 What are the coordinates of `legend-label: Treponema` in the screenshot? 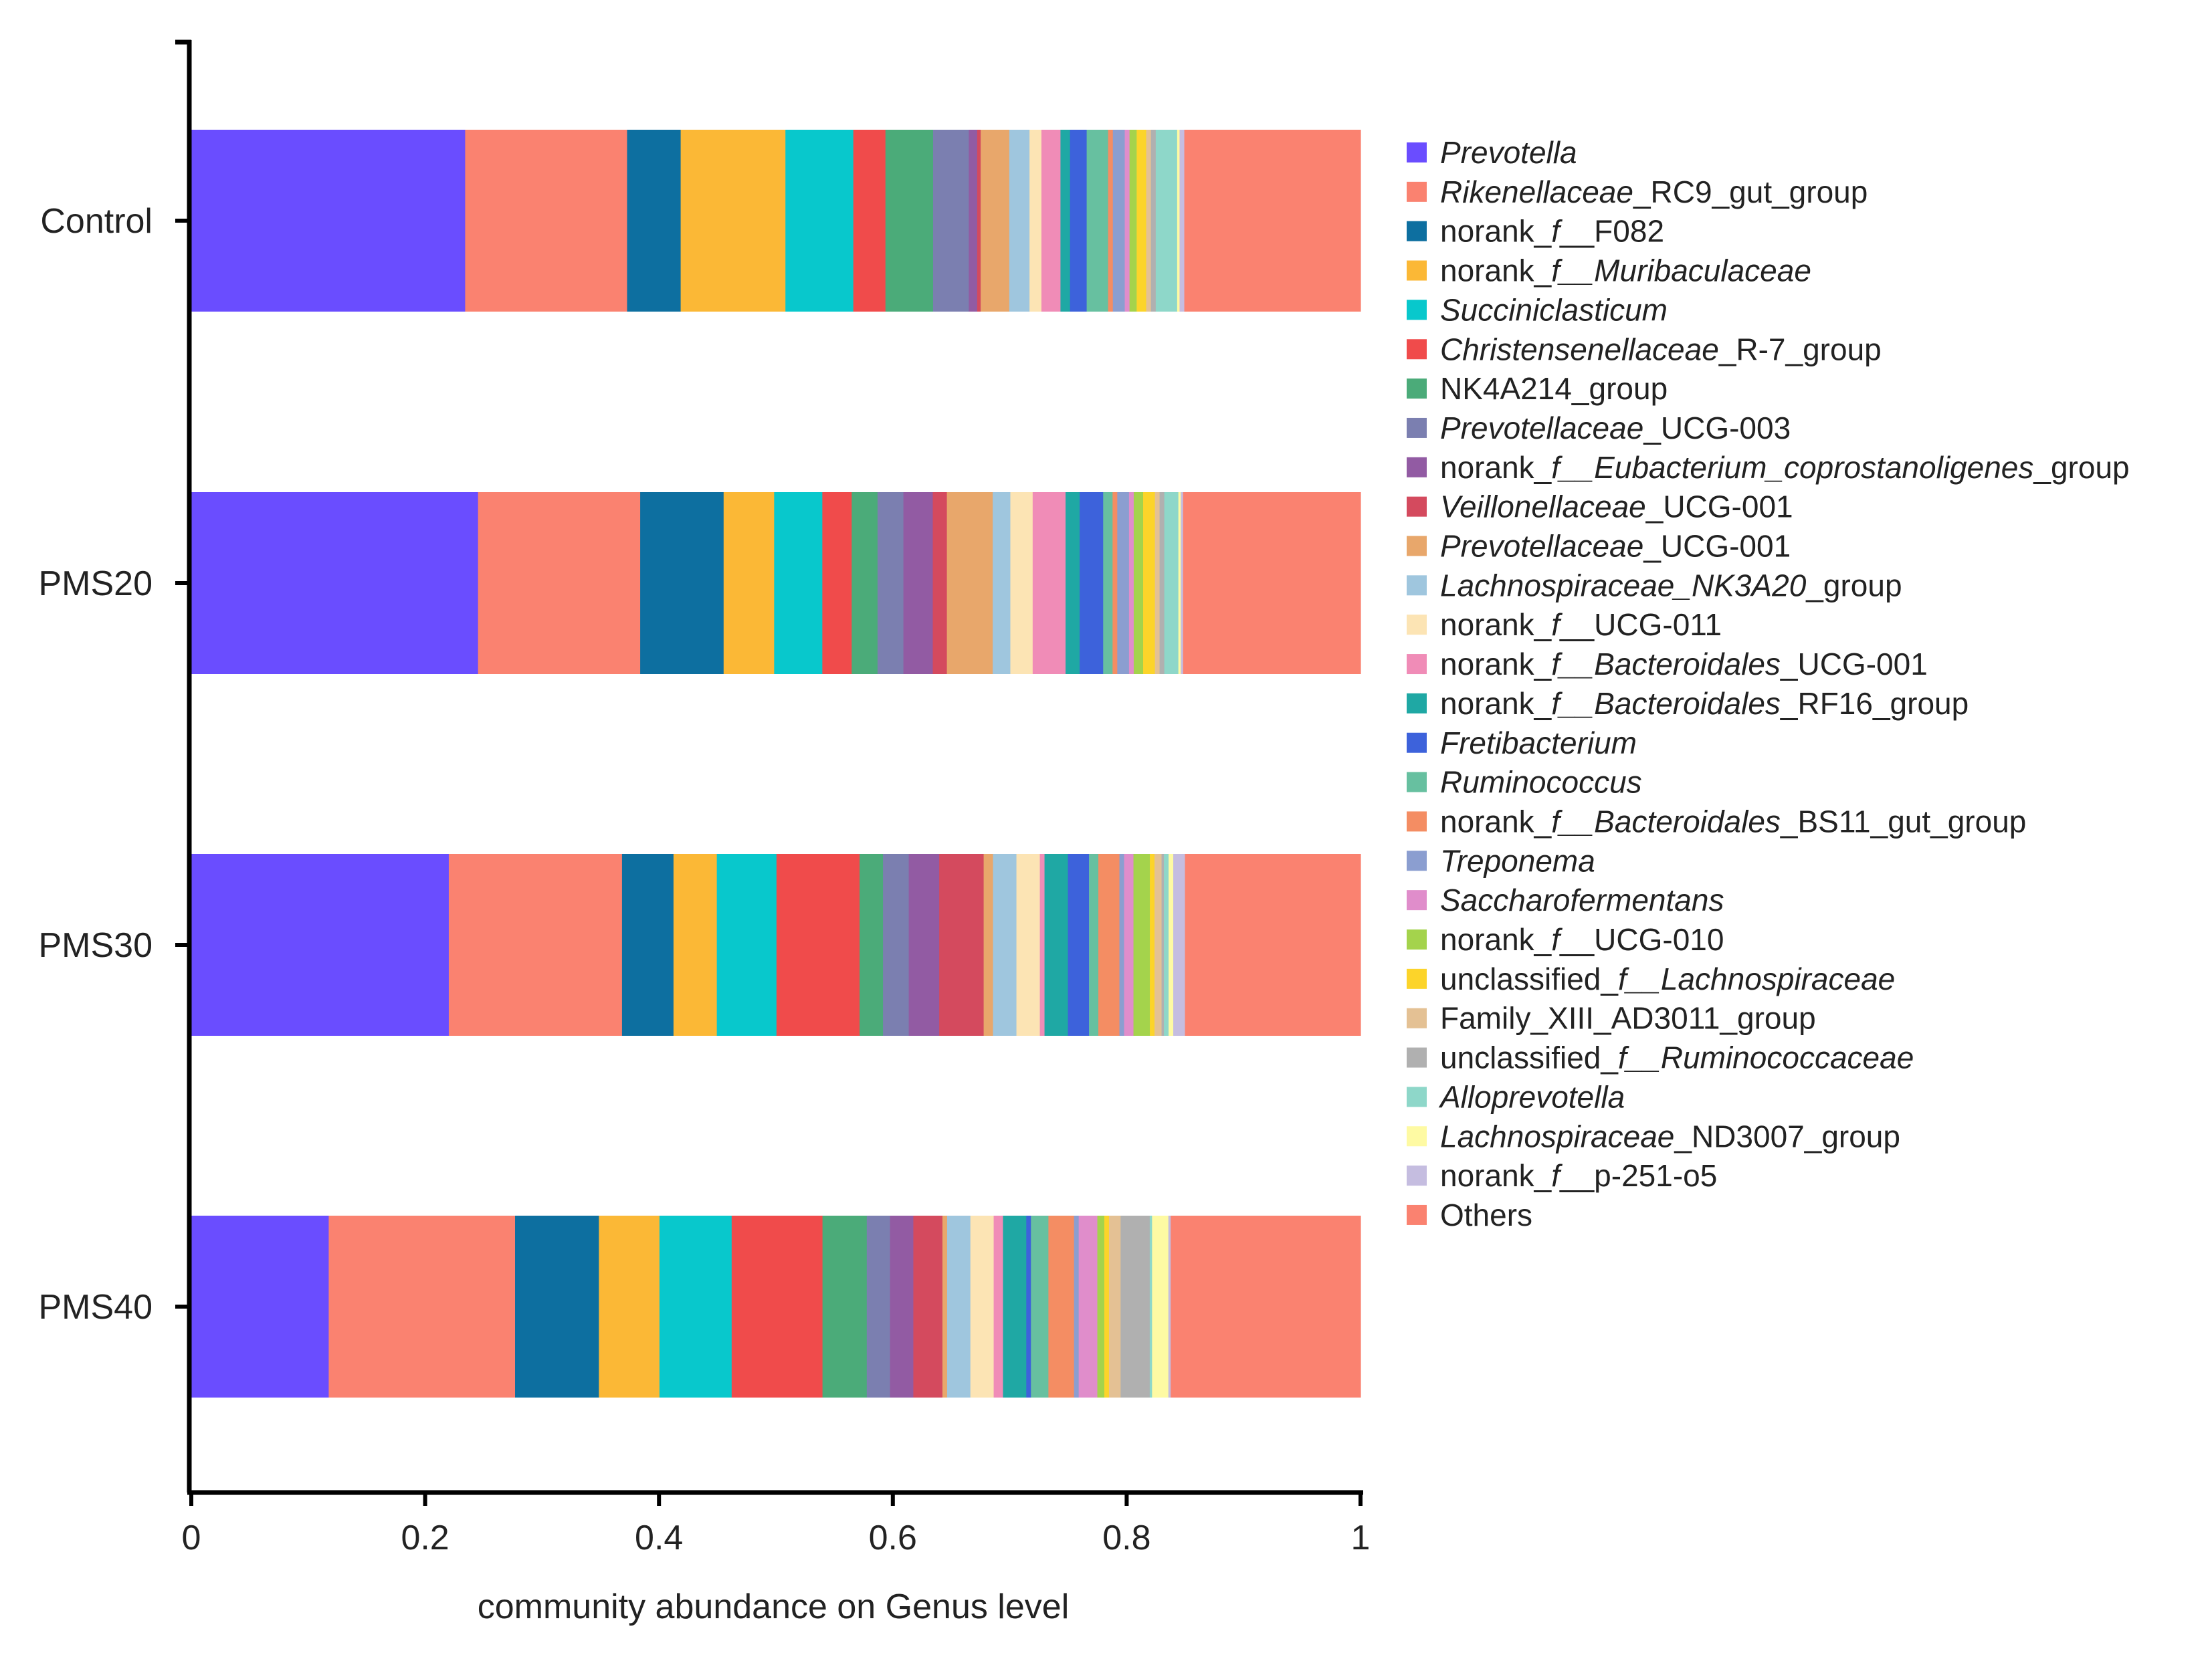 It's located at (1517, 860).